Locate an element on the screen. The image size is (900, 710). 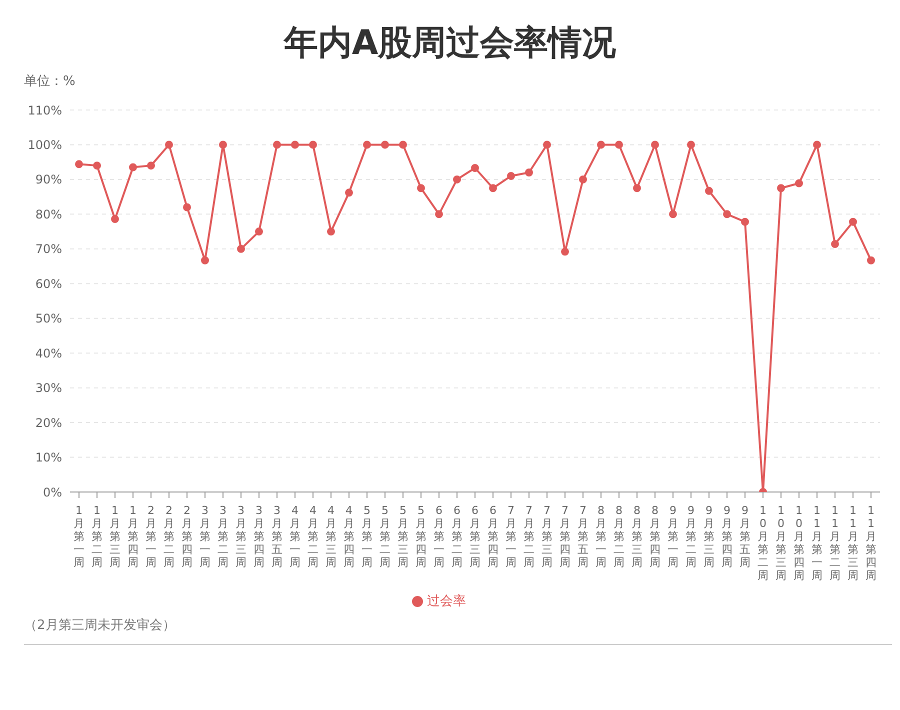
x-tick-label: 7月第一周 is located at coordinates (511, 536).